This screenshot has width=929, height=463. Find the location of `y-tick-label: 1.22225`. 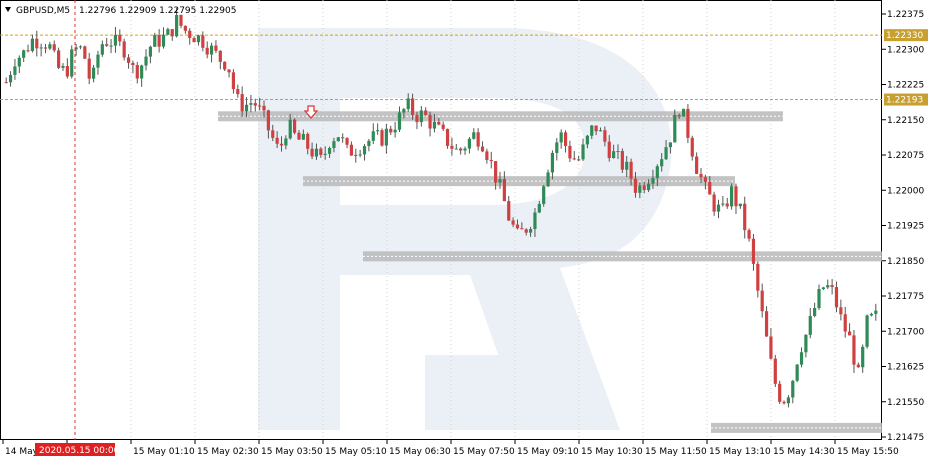

y-tick-label: 1.22225 is located at coordinates (905, 86).